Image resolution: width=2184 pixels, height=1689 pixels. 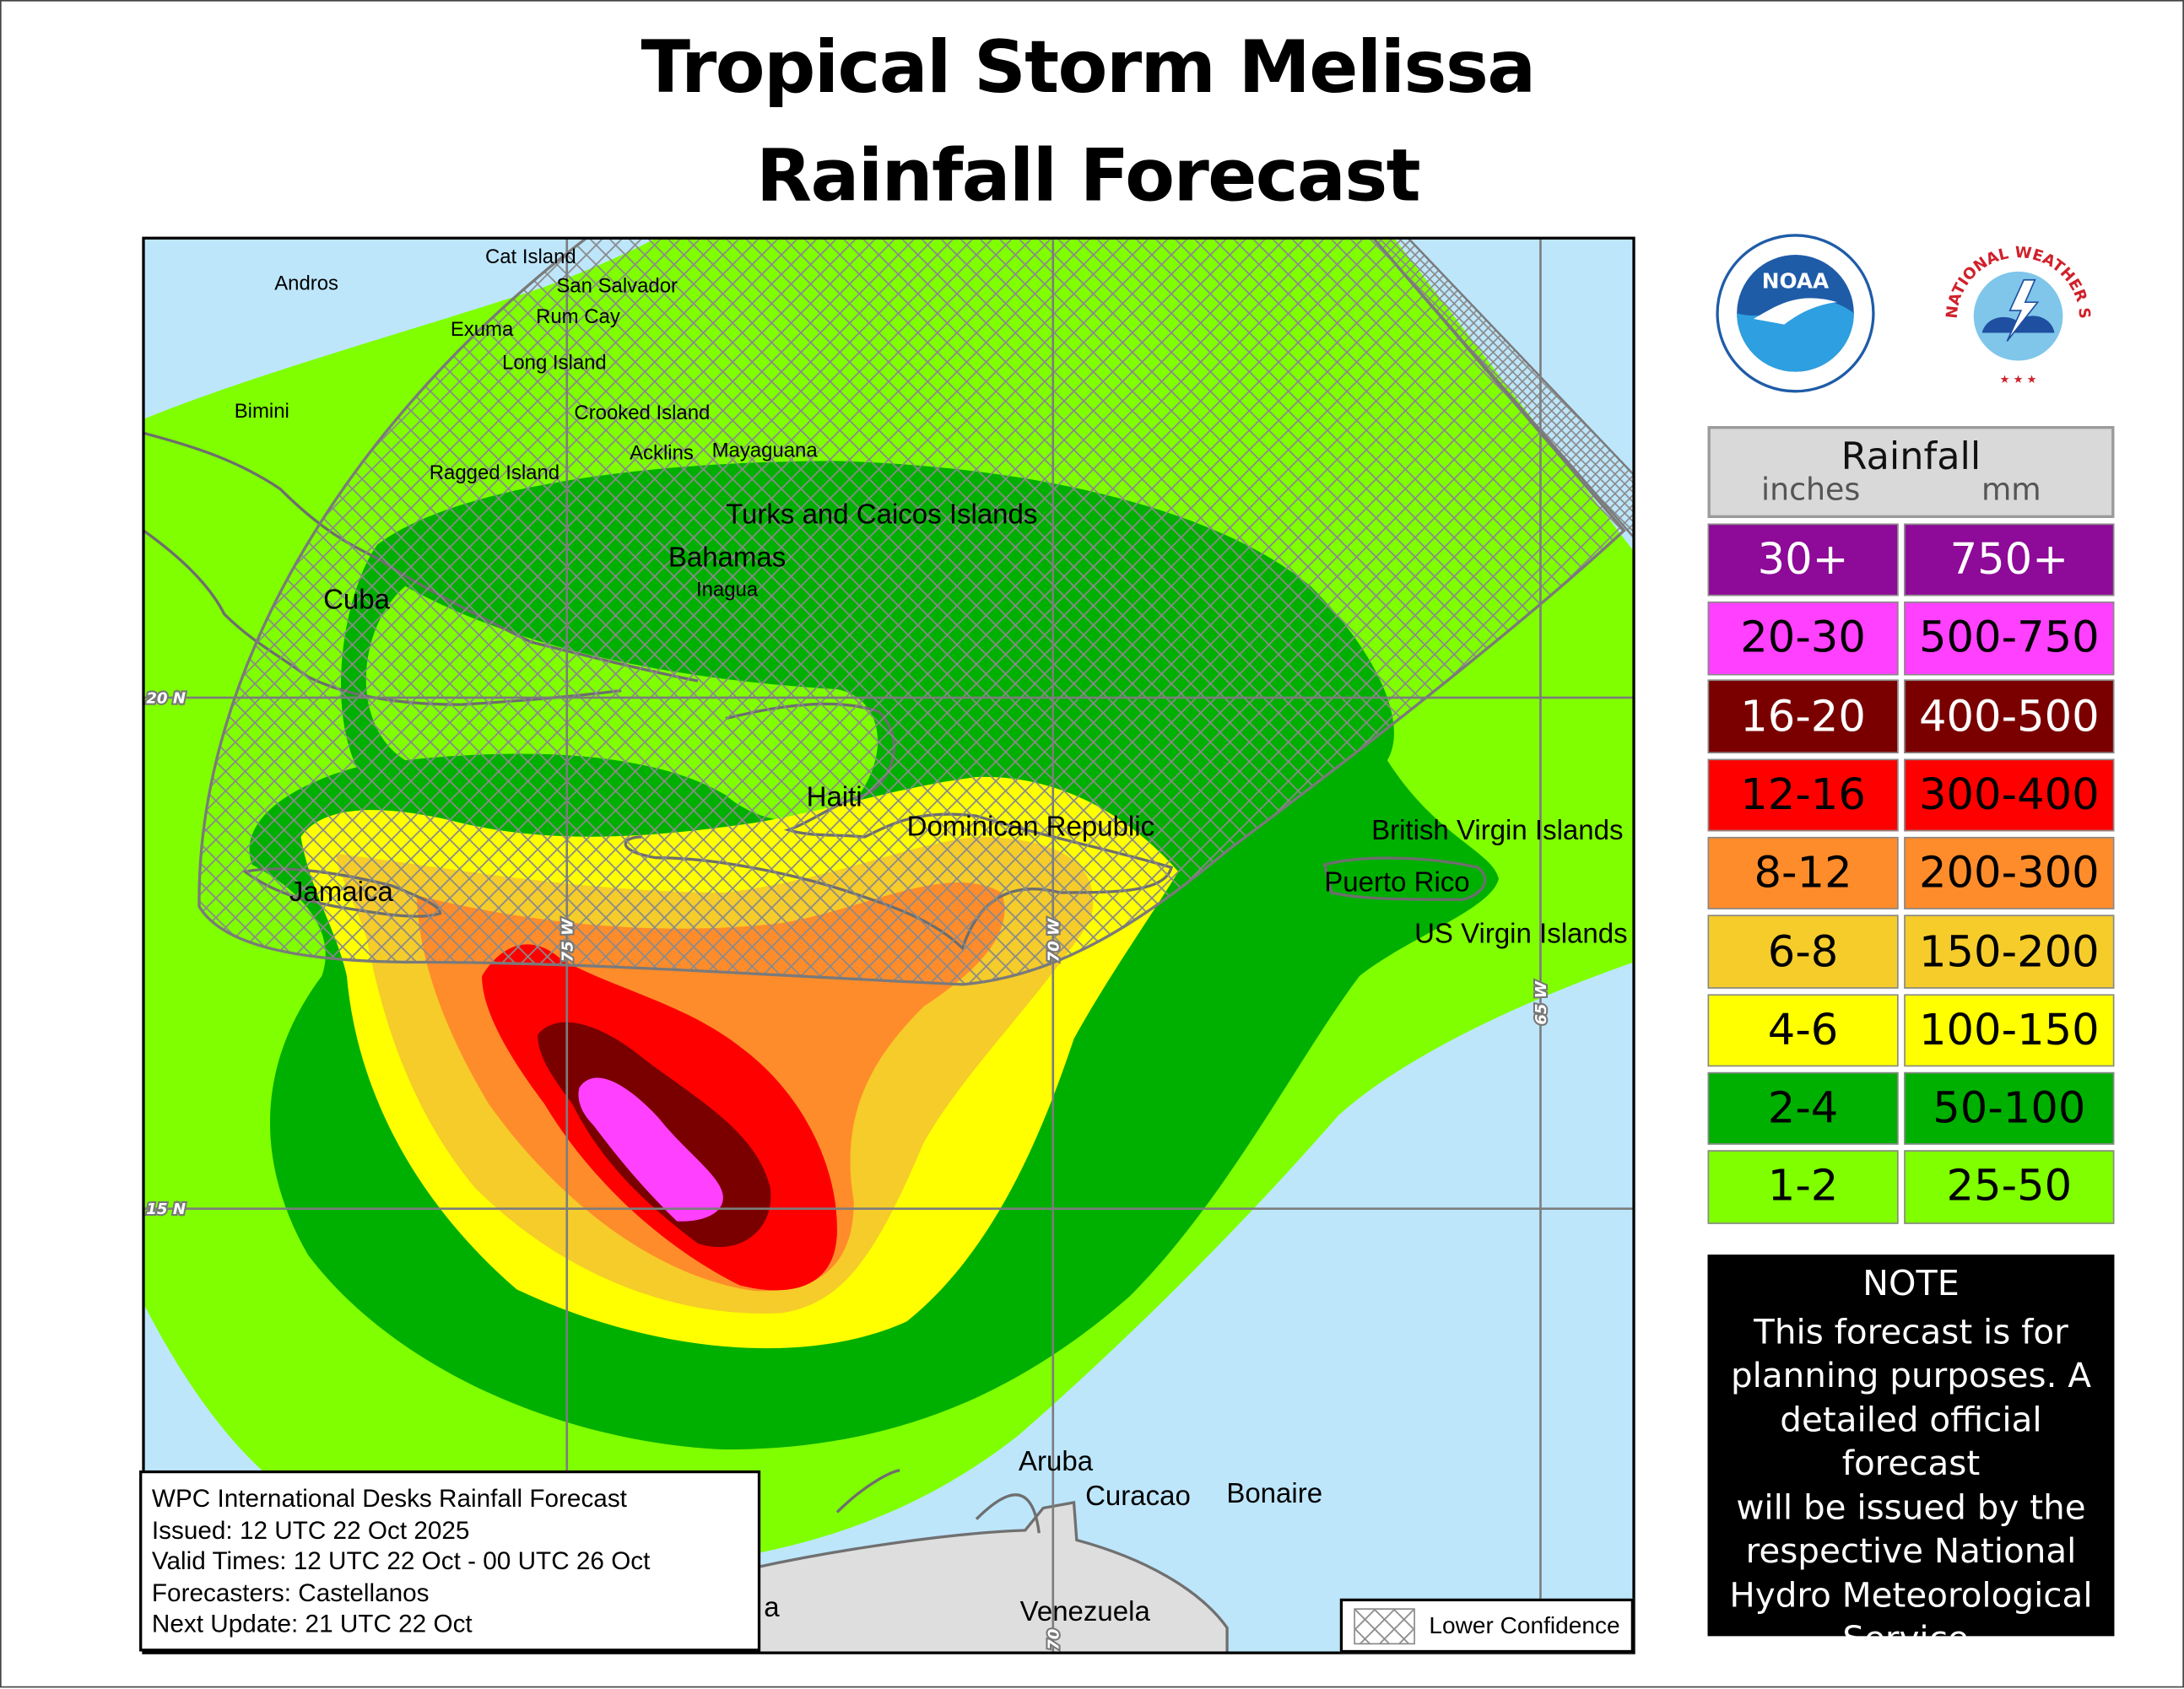 I want to click on note-line: detailed official forecast, so click(x=1911, y=1440).